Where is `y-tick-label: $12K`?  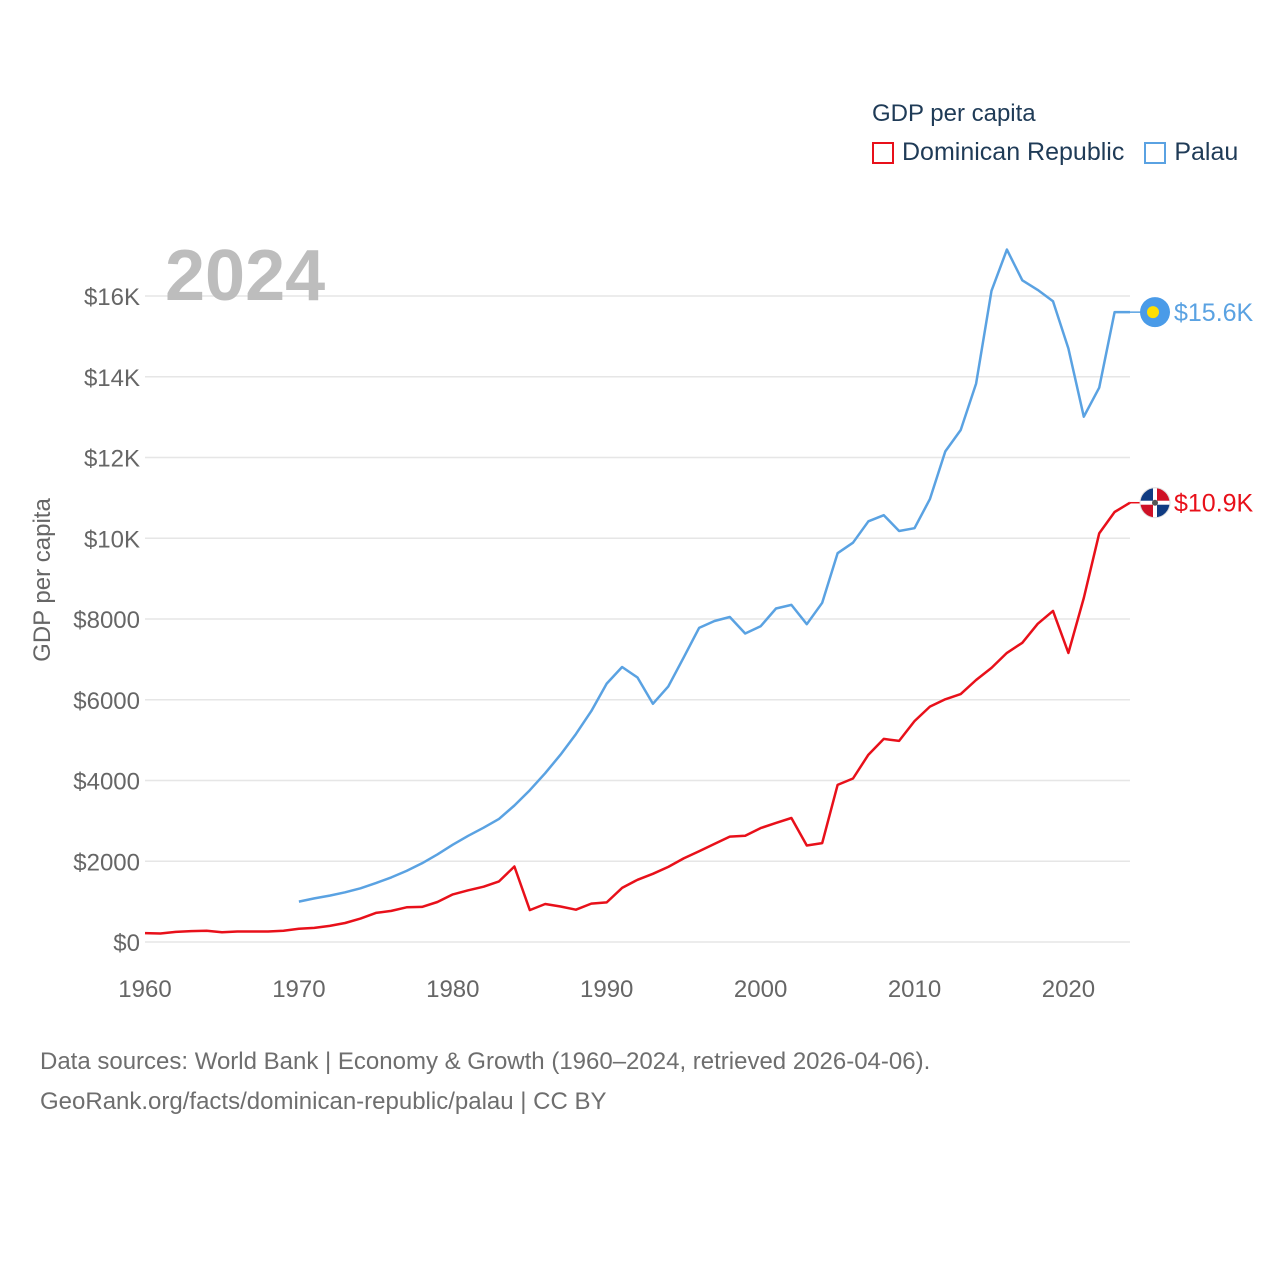 y-tick-label: $12K is located at coordinates (112, 459).